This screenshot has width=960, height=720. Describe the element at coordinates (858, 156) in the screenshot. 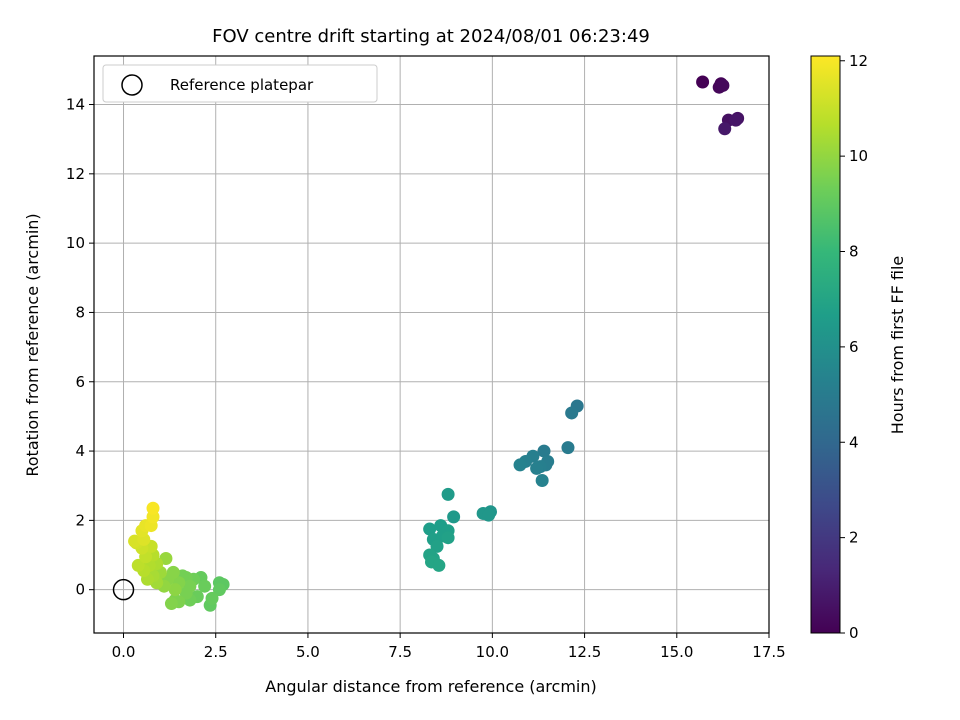

I see `colorbar-tick-label: 10` at that location.